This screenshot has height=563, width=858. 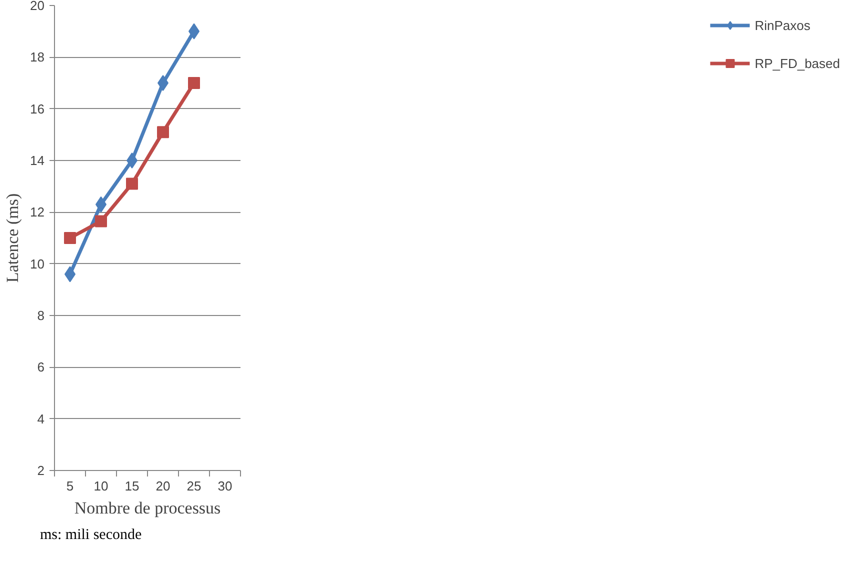 What do you see at coordinates (41, 470) in the screenshot?
I see `y-tick-label: 2` at bounding box center [41, 470].